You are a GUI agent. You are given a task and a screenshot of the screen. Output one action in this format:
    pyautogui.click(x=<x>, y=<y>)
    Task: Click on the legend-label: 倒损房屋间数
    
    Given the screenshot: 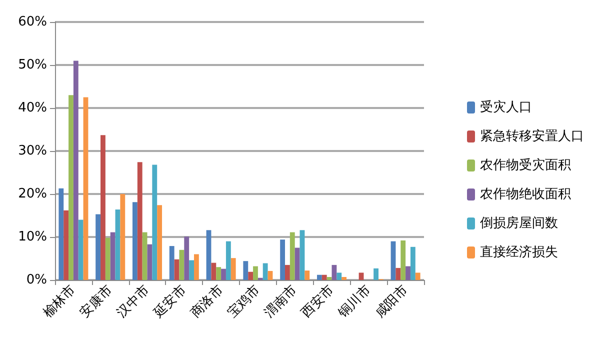 What is the action you would take?
    pyautogui.click(x=519, y=223)
    